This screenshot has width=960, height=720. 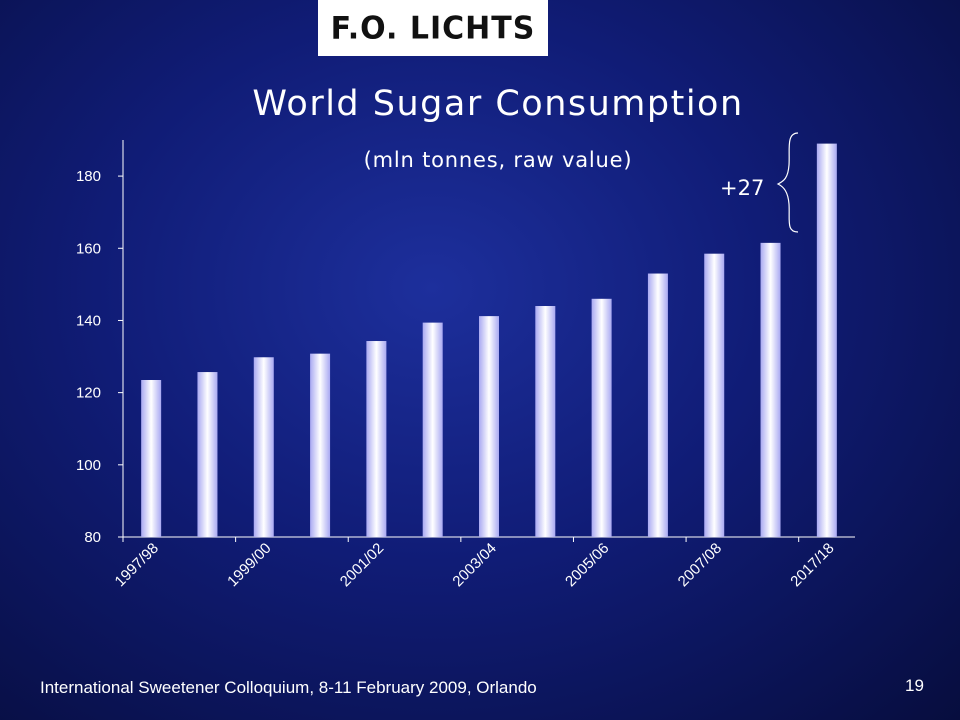 I want to click on x-tick-label: 1997/98, so click(x=137, y=565).